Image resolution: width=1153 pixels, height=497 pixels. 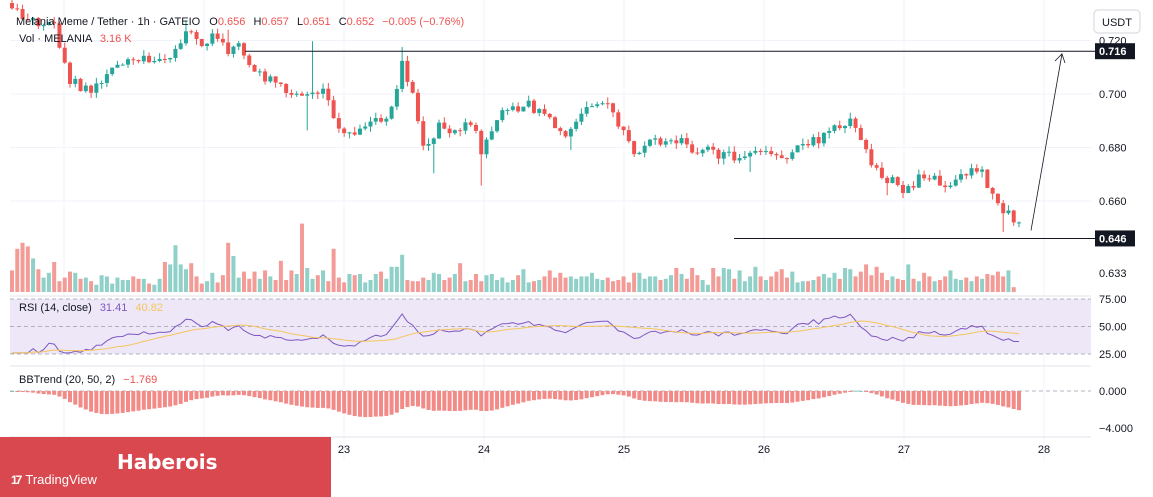 I want to click on high-value: 0.657, so click(x=275, y=22).